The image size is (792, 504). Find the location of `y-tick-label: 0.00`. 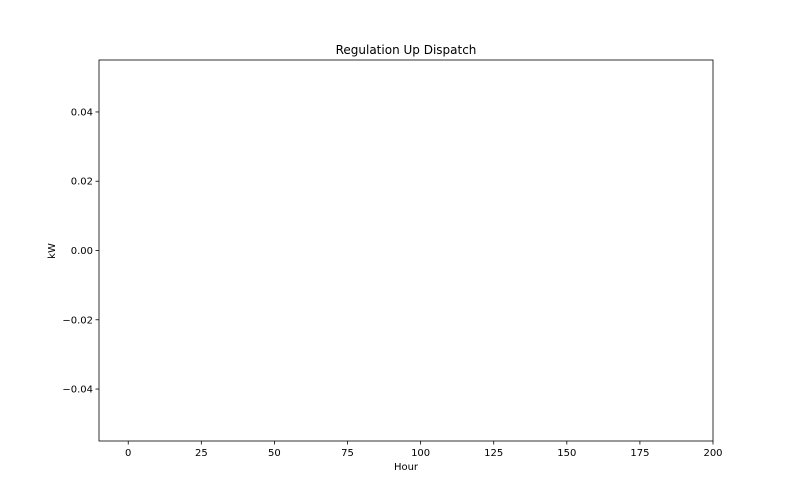

y-tick-label: 0.00 is located at coordinates (82, 251).